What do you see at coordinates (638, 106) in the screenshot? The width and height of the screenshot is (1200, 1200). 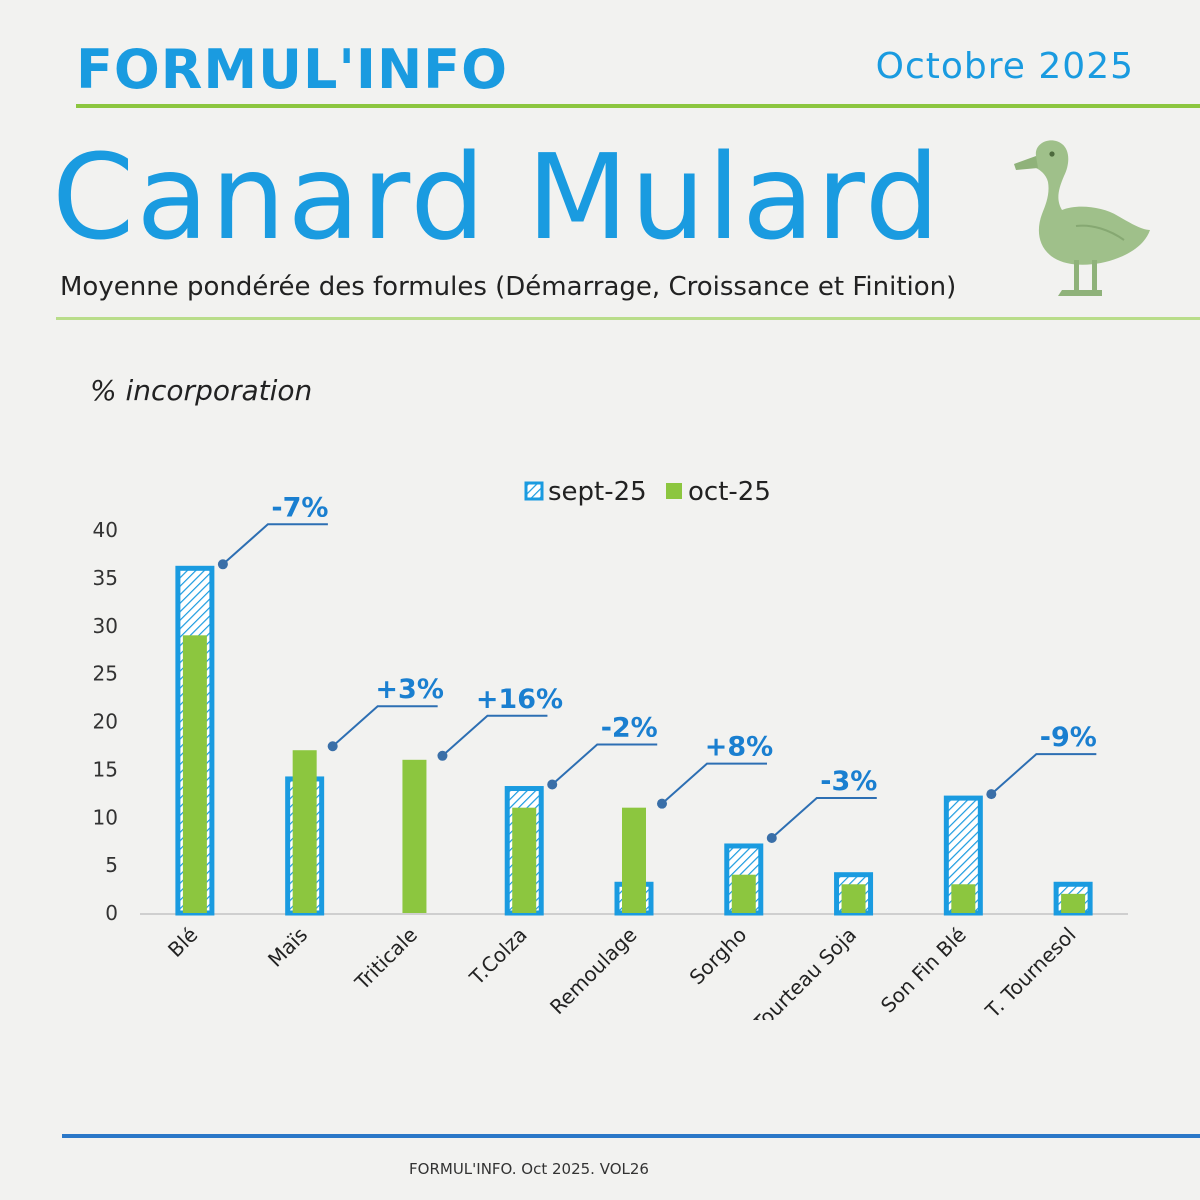 I see `top-divider` at bounding box center [638, 106].